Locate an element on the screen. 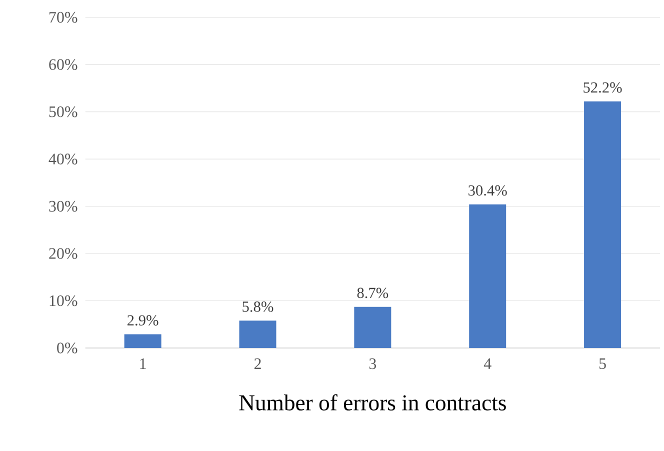  x-tick-label: 3 is located at coordinates (372, 364).